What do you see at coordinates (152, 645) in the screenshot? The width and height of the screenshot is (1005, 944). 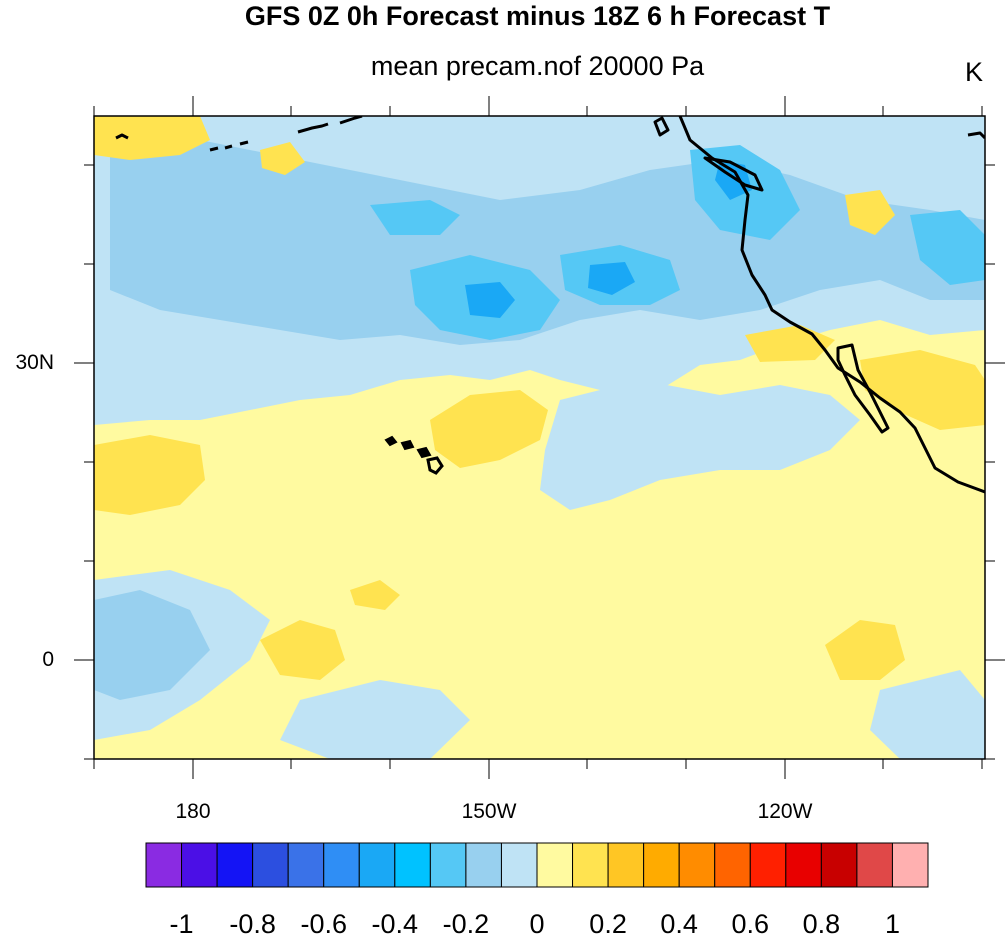 I see `field-mid-blue-sw` at bounding box center [152, 645].